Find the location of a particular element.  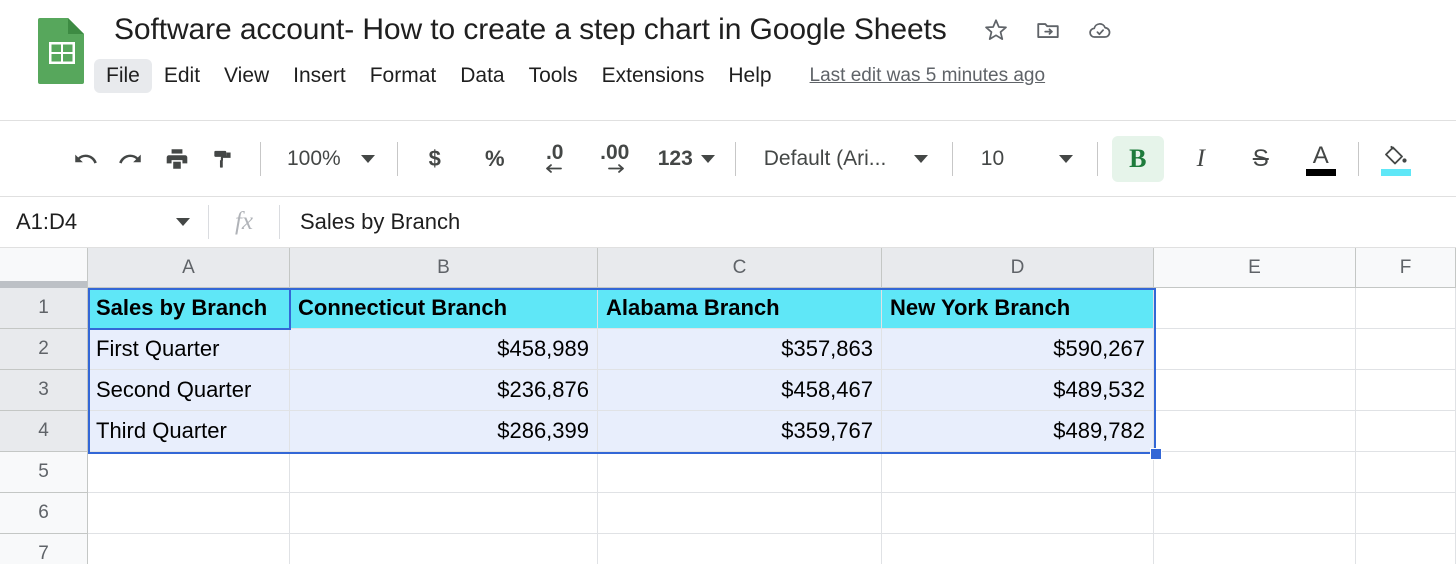

select-all-corner is located at coordinates (44, 268).